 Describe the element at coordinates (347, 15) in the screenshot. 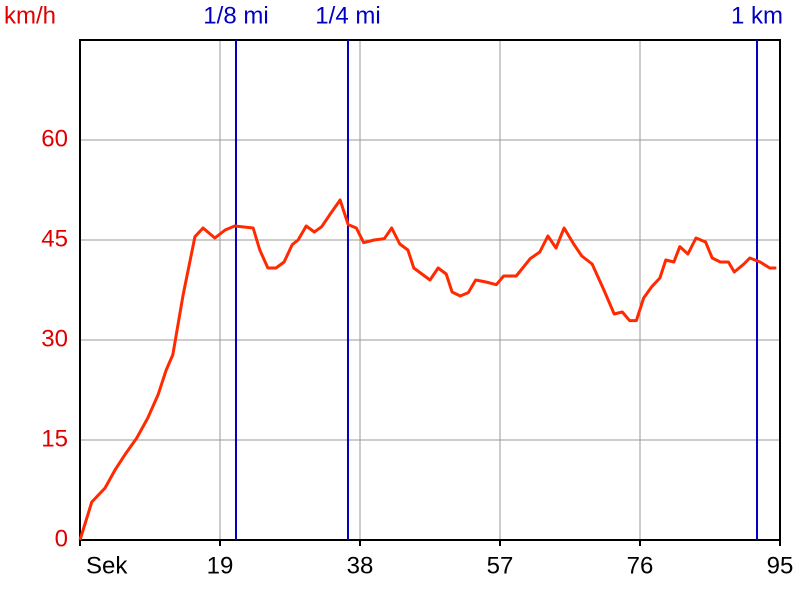

I see `distance-marker-label: 1/4 mi` at that location.